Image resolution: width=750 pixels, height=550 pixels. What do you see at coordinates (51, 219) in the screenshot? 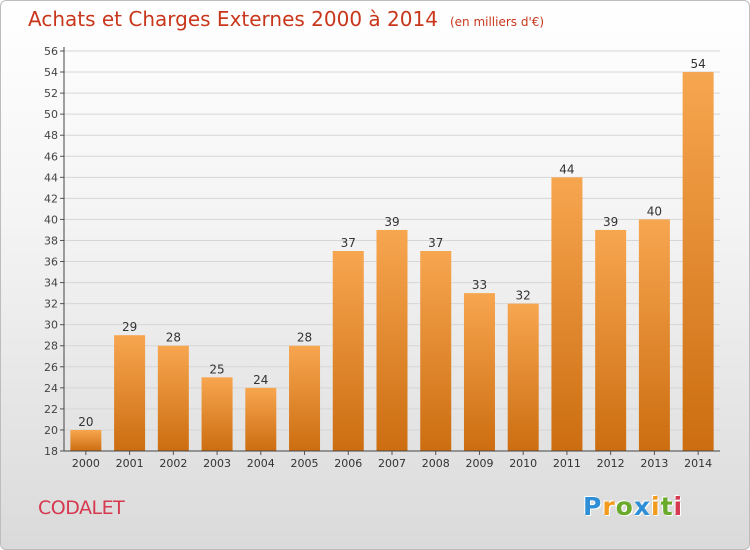
I see `y-tick-label: 40` at bounding box center [51, 219].